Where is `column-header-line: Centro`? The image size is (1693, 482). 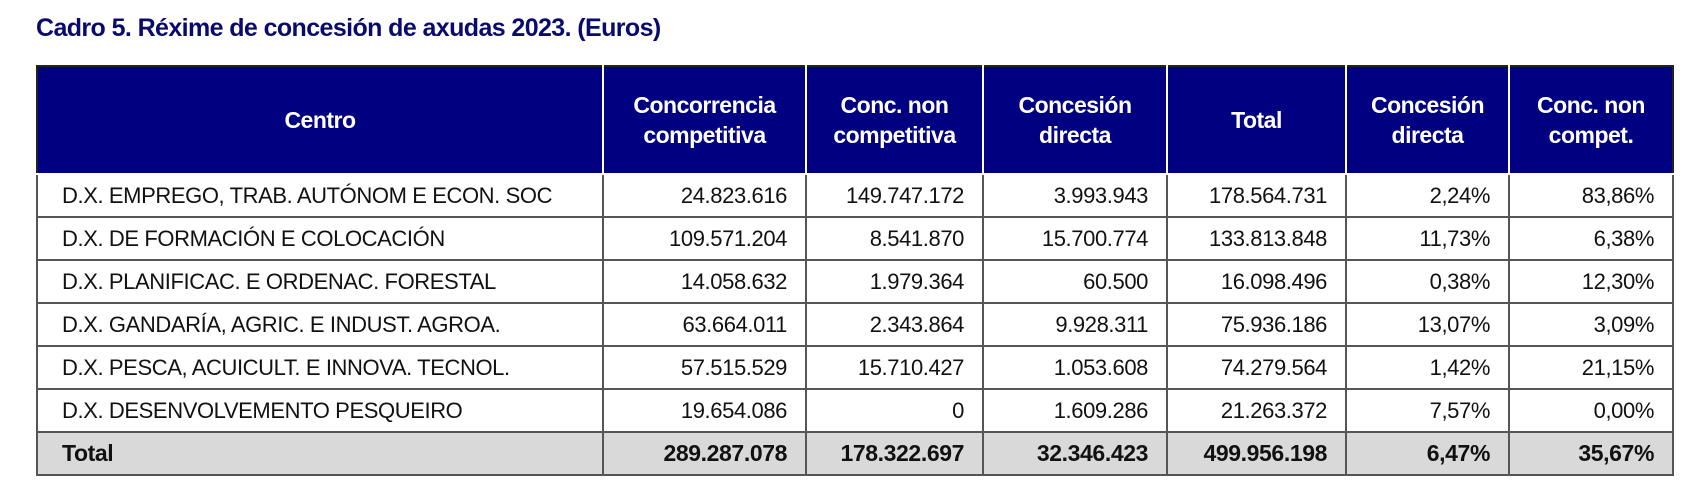 column-header-line: Centro is located at coordinates (320, 120).